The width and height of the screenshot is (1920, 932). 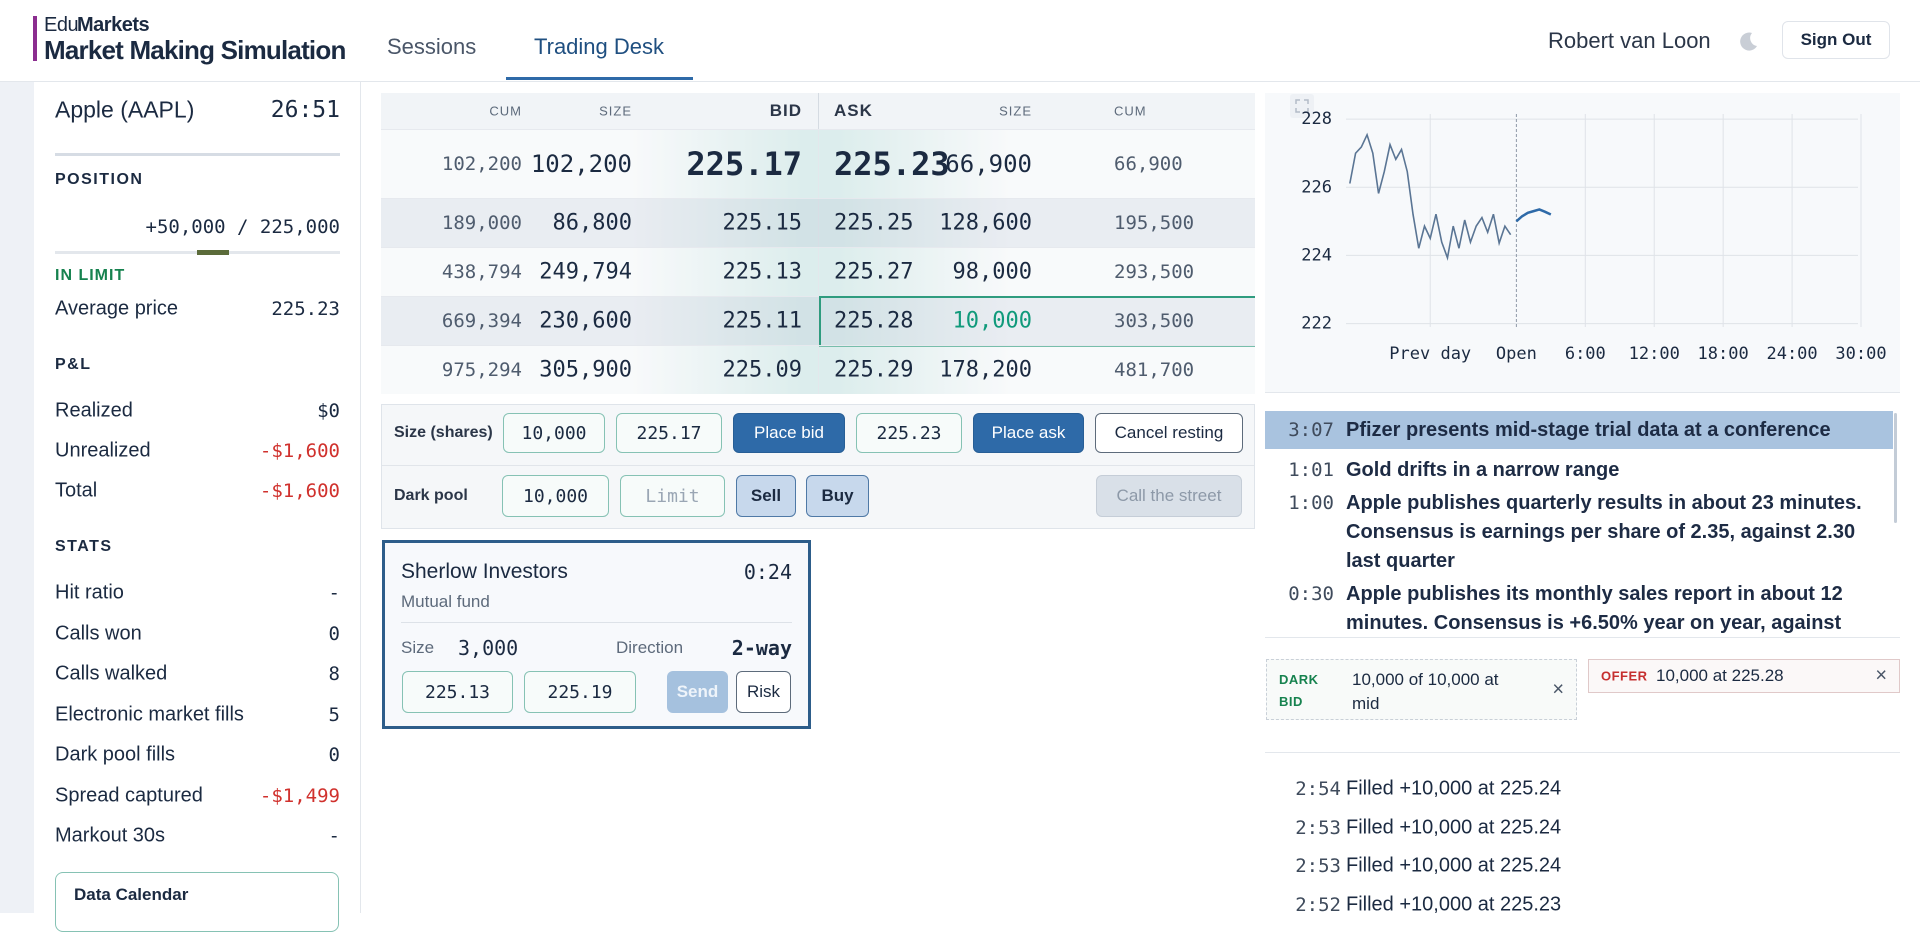 I want to click on field-label: Dark pool, so click(x=431, y=495).